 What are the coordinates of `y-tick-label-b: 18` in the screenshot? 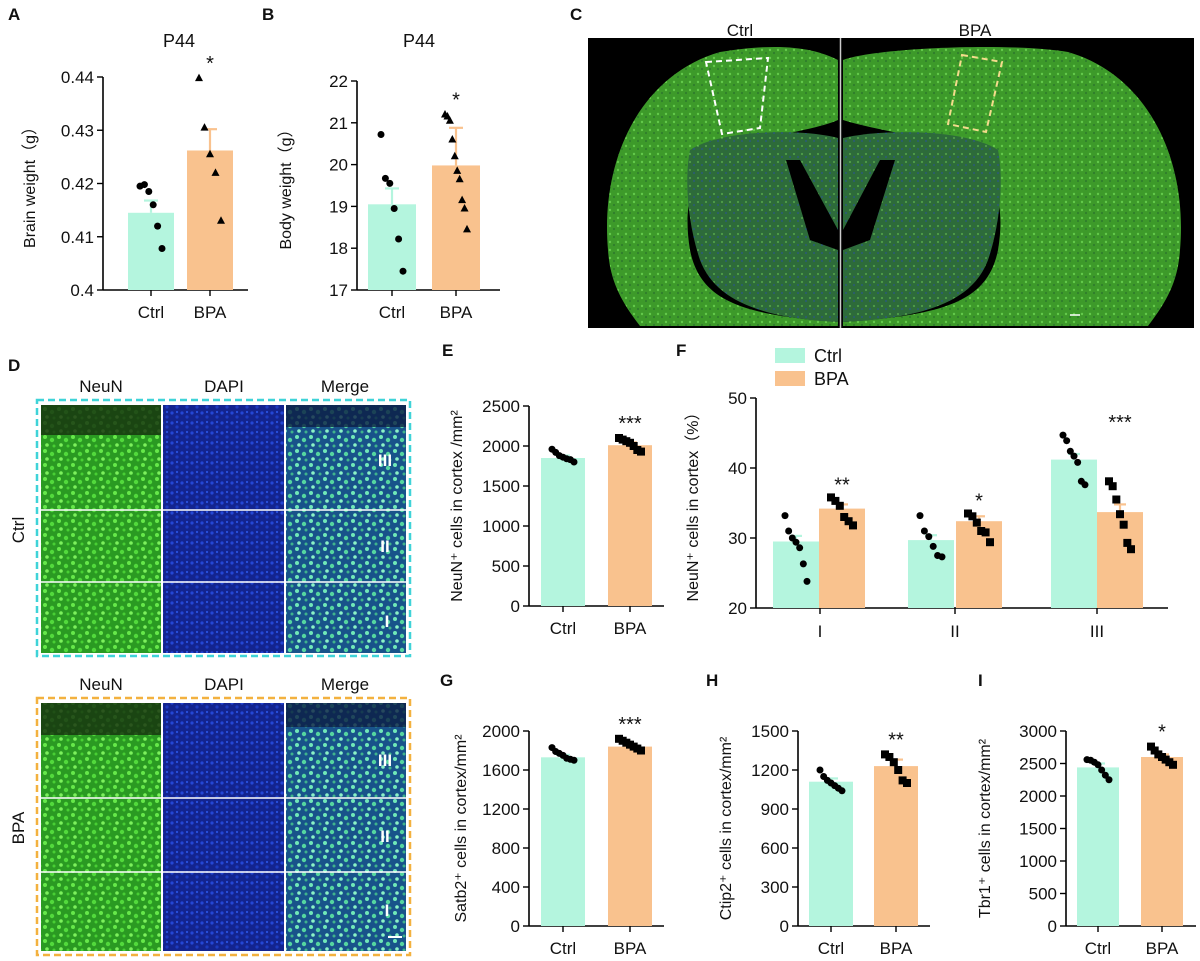 It's located at (338, 248).